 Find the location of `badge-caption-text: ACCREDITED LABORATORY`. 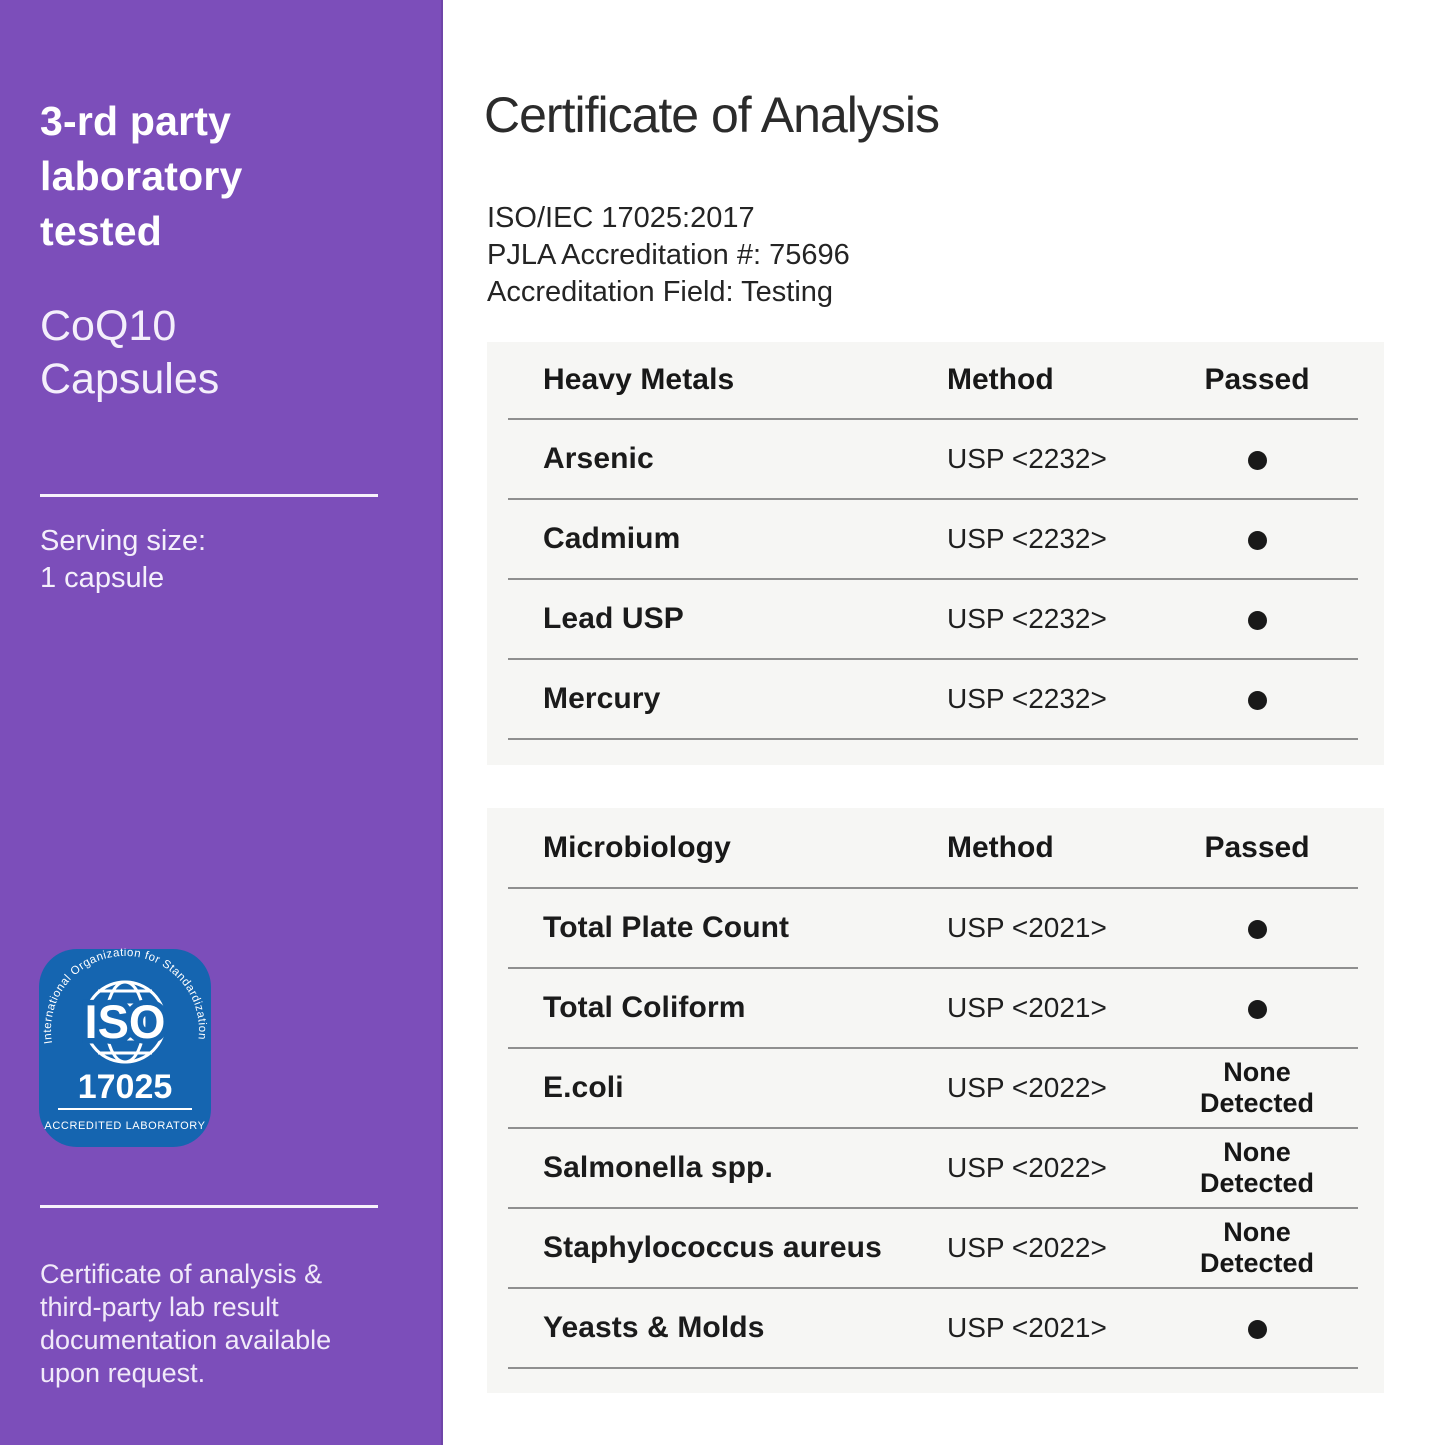

badge-caption-text: ACCREDITED LABORATORY is located at coordinates (124, 1126).